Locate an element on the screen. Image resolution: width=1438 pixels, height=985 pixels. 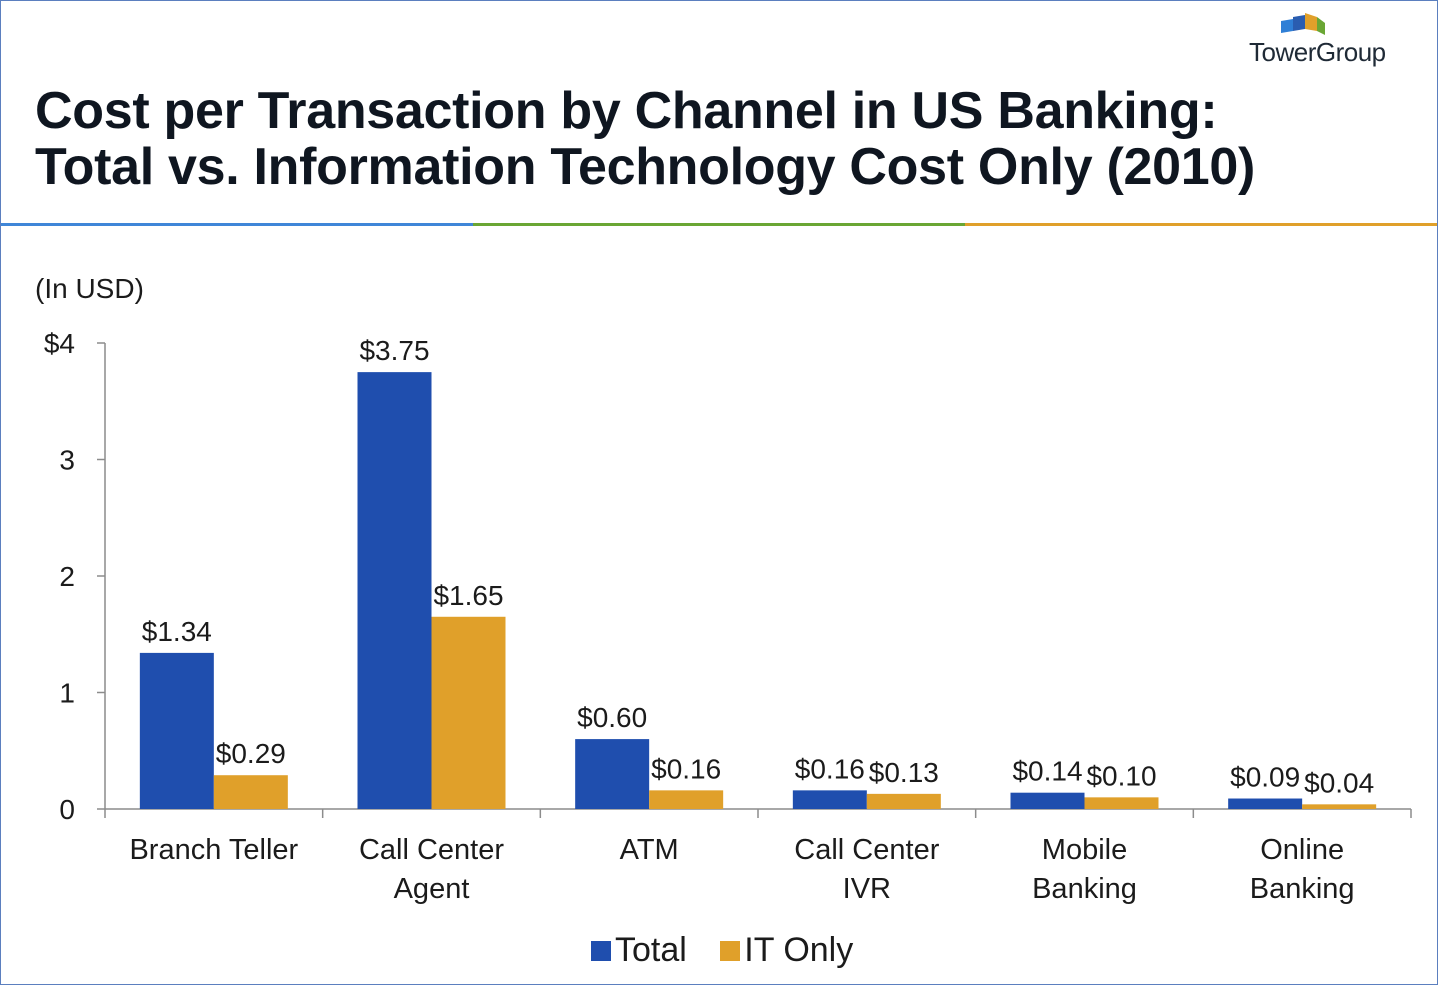
legend-item-total: Total is located at coordinates (639, 950).